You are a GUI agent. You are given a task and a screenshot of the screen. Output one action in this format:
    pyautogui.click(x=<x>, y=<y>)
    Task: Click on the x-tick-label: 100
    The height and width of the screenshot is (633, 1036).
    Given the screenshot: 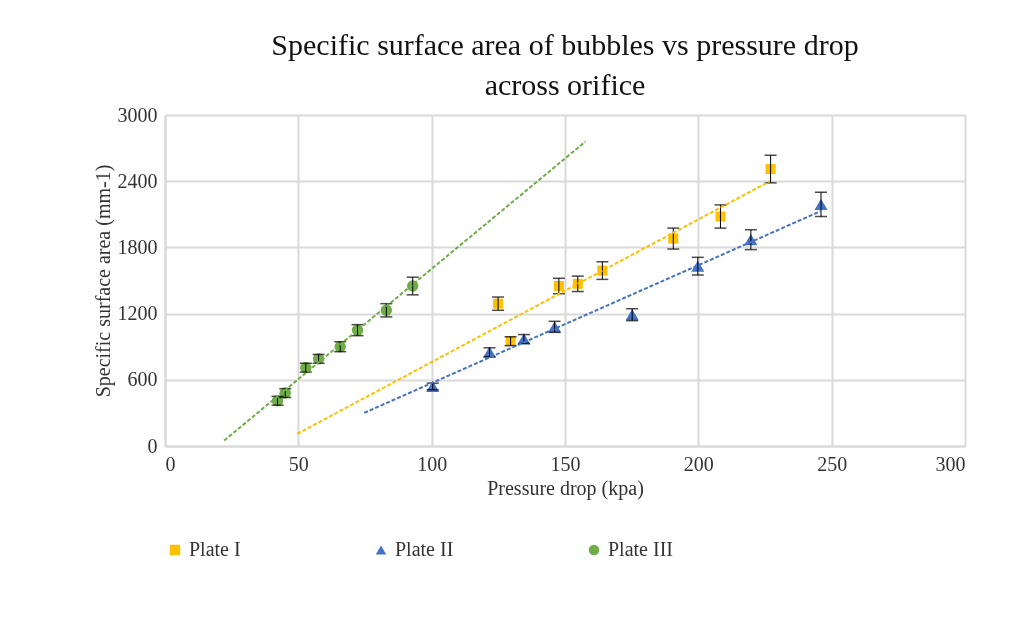 What is the action you would take?
    pyautogui.click(x=432, y=463)
    